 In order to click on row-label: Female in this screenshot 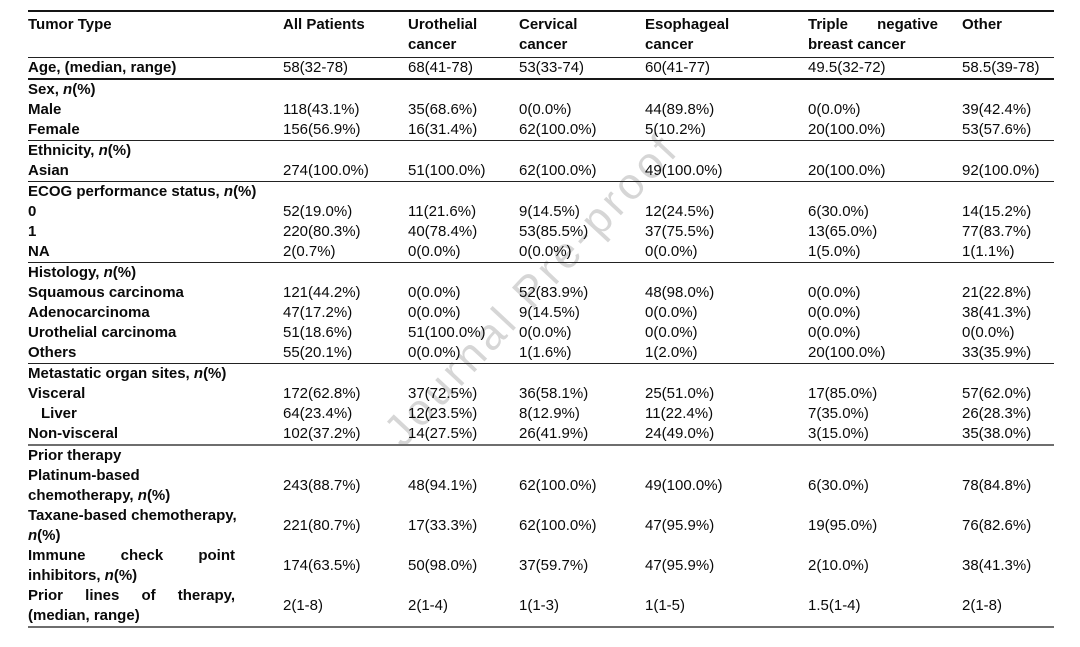, I will do `click(155, 130)`.